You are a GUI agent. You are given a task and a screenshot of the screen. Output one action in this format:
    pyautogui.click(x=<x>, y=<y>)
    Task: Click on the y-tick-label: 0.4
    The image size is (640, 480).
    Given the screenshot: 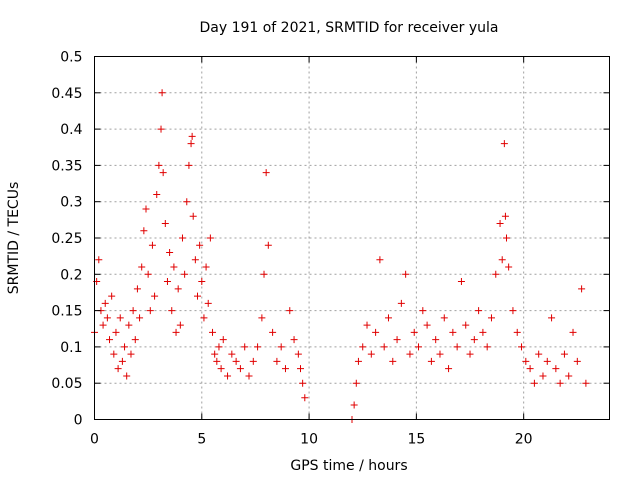 What is the action you would take?
    pyautogui.click(x=71, y=130)
    